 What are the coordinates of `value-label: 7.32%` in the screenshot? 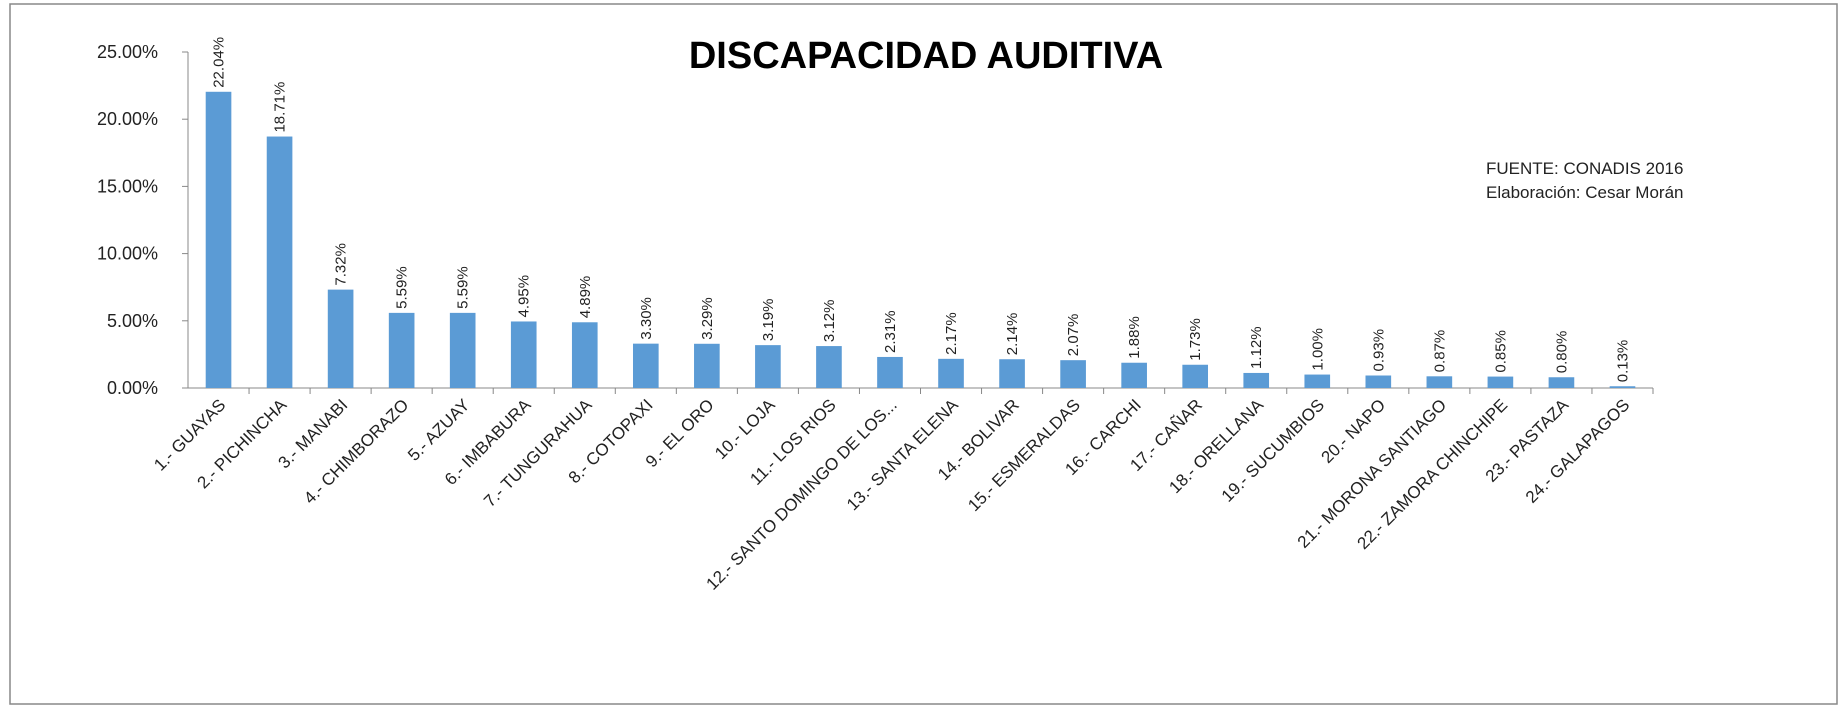 It's located at (341, 264).